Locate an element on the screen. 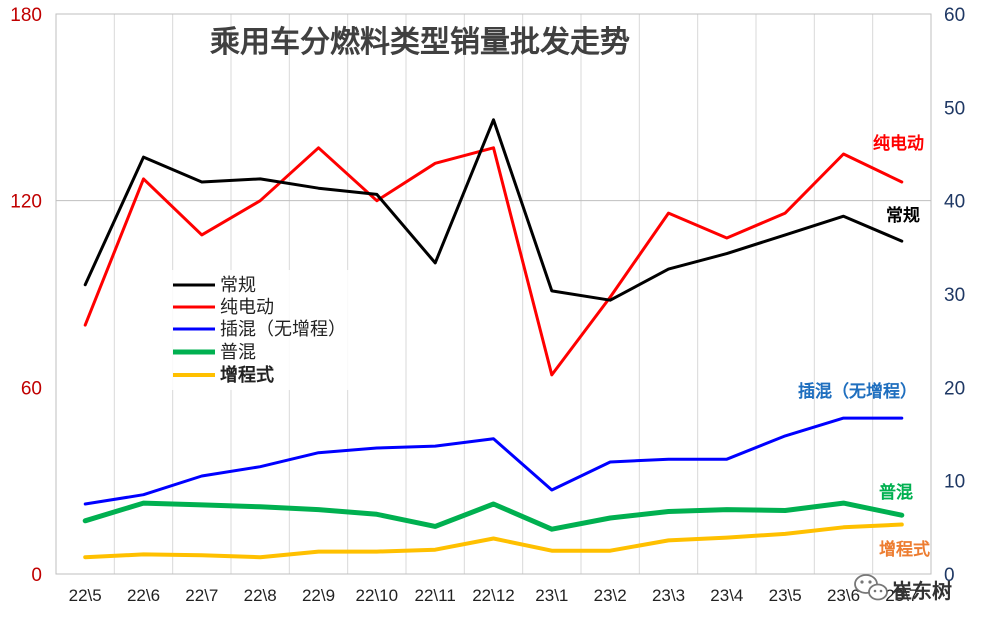  right-axis-tick-label: 20 is located at coordinates (954, 388).